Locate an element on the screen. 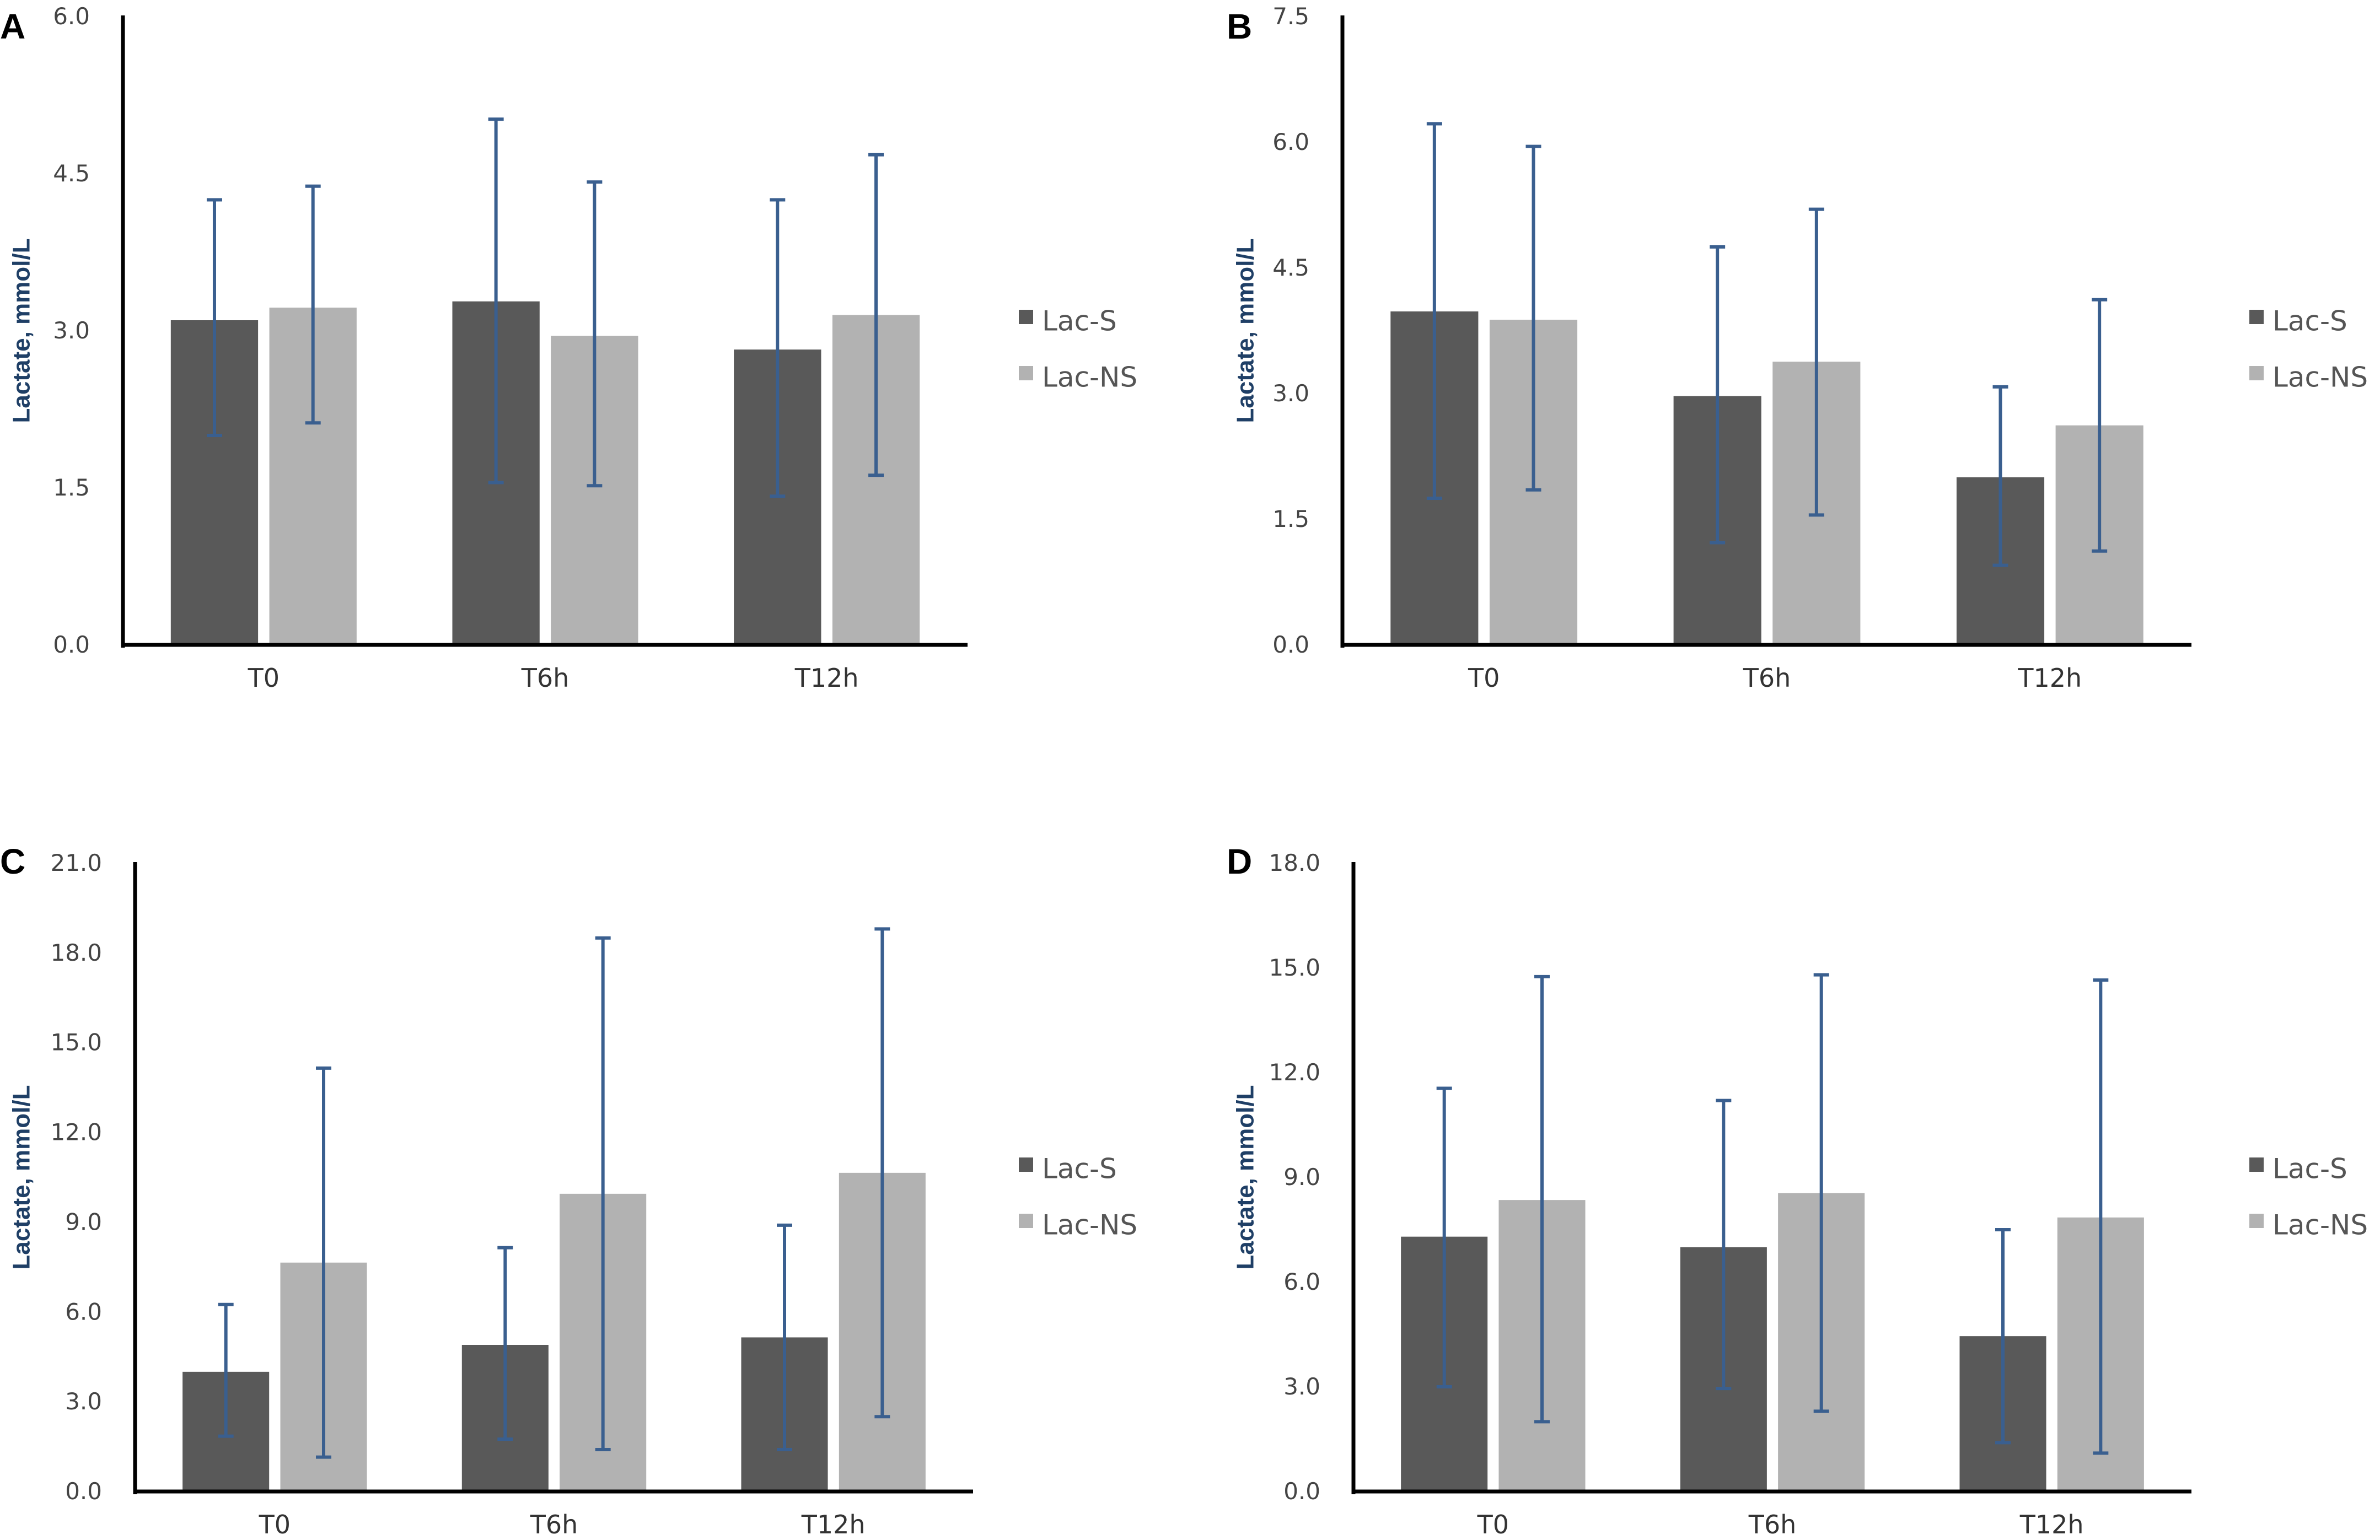 Image resolution: width=2380 pixels, height=1540 pixels. panel-letter: B is located at coordinates (1240, 26).